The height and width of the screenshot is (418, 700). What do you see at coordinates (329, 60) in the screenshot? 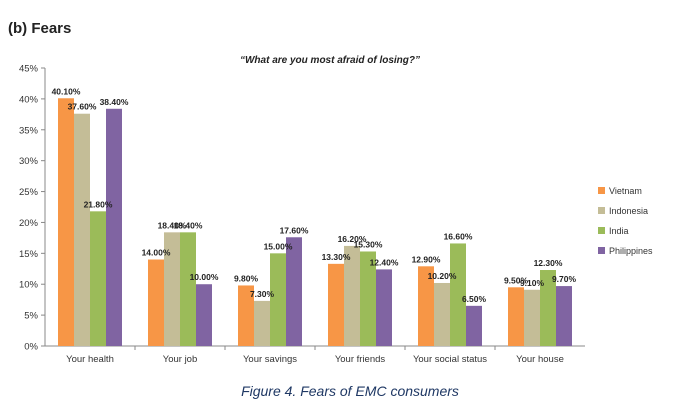
I see `chart-title: “What are you most afraid of losing?”` at bounding box center [329, 60].